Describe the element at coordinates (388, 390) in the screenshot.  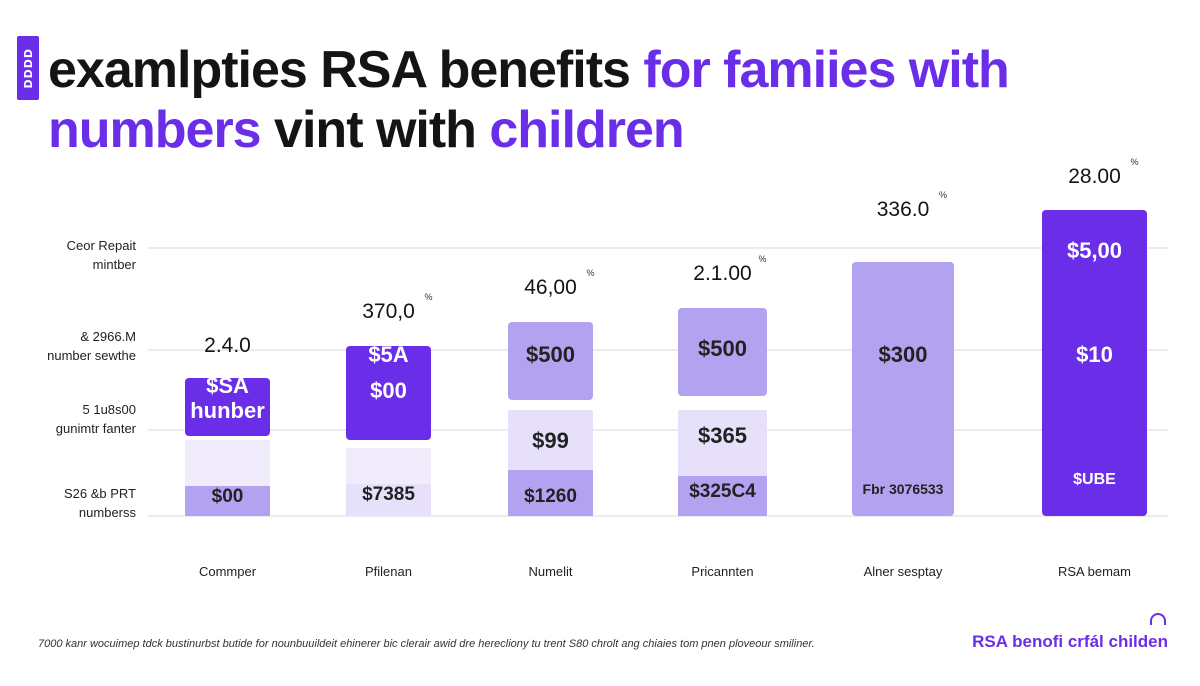
I see `bar-2-segment-3-label-line-2: $00` at that location.